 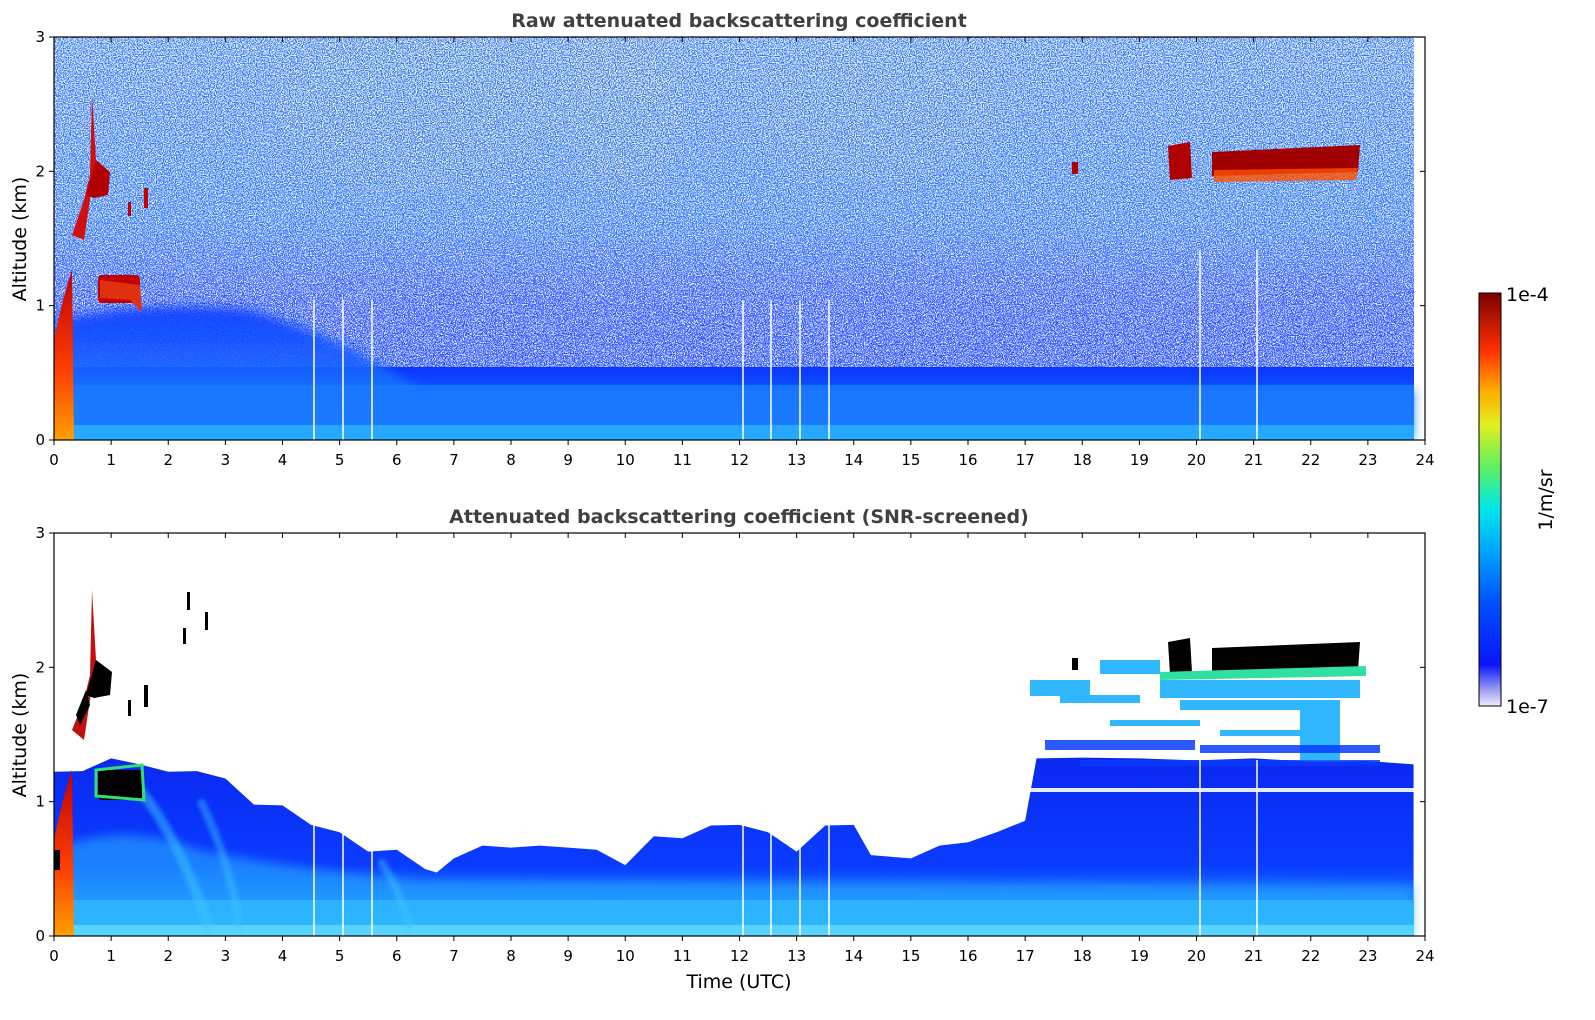 I want to click on colorbar: 1e-4 1e-7 1/m/sr, so click(x=1517, y=501).